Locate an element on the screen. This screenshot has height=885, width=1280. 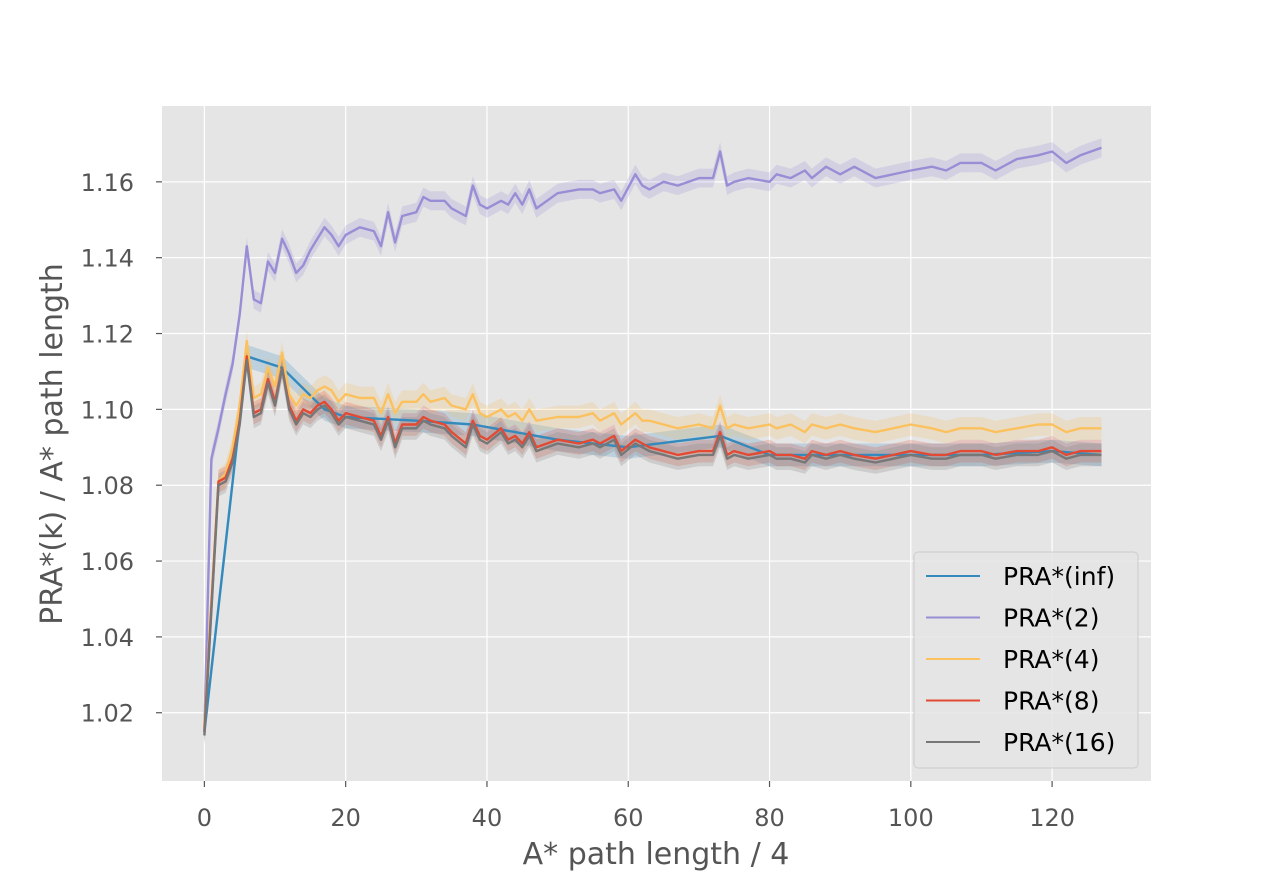
legend: PRA*(inf) PRA*(2) PRA*(4) PRA*(8) PRA*(16) is located at coordinates (1026, 660).